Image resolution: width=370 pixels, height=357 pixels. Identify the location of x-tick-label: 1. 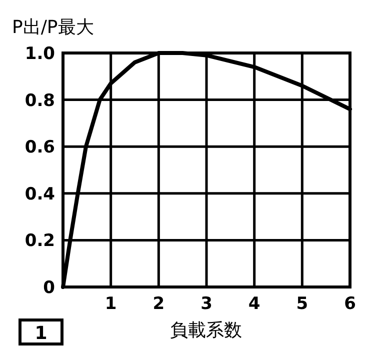
(110, 304).